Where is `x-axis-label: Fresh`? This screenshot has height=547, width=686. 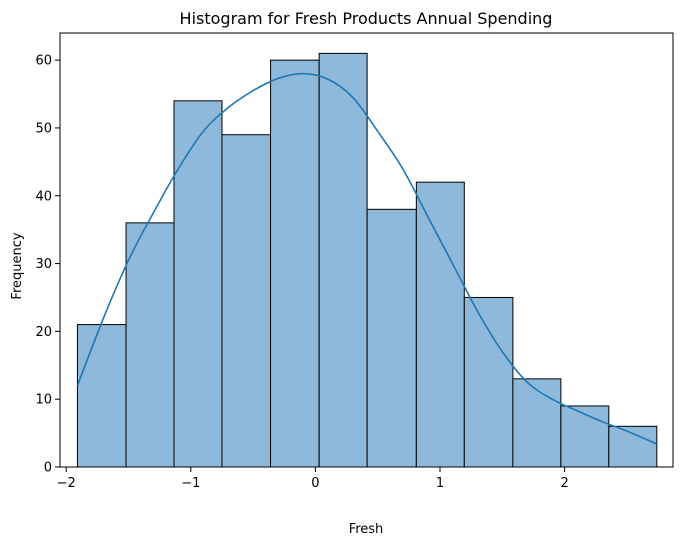
x-axis-label: Fresh is located at coordinates (366, 529).